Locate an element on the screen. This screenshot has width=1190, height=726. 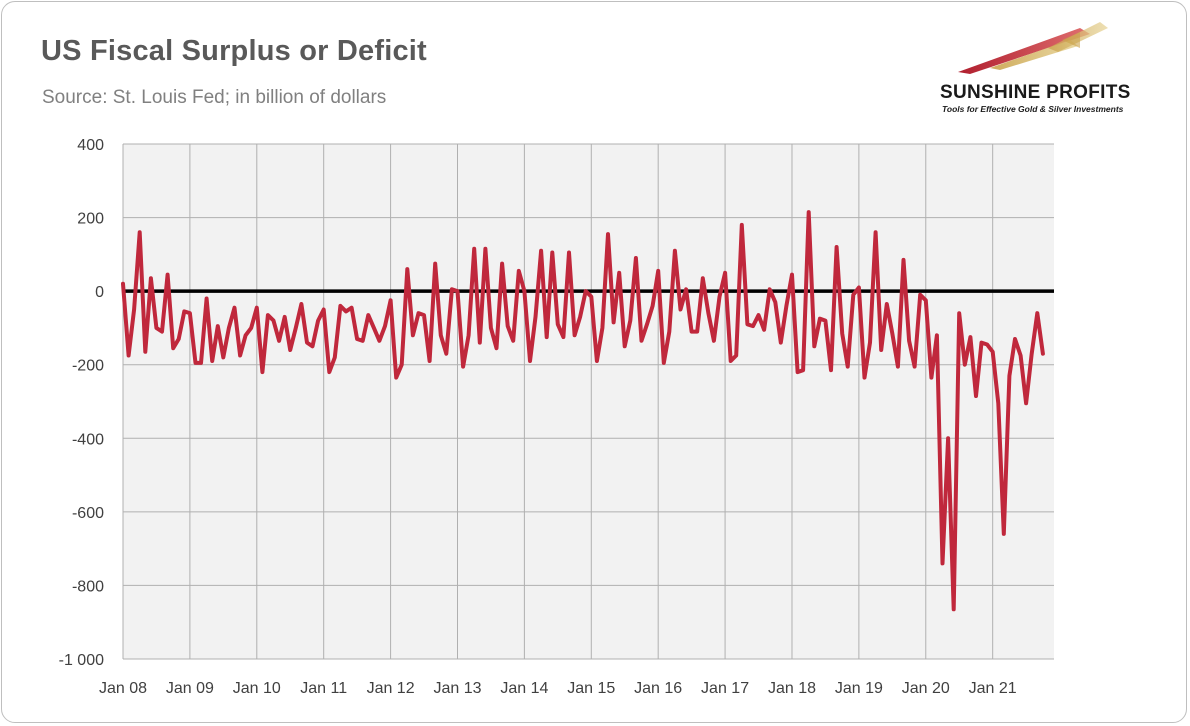
x-tick-label: Jan 12 is located at coordinates (391, 688).